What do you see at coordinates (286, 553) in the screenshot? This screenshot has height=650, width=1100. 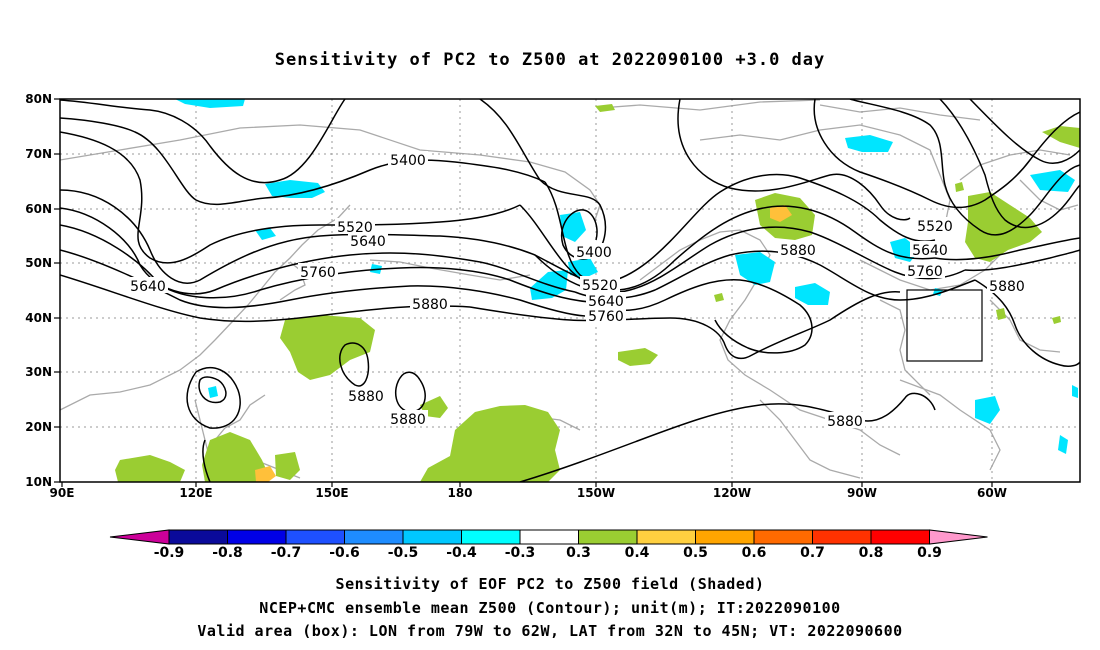 I see `colorbar-label: -0.7` at bounding box center [286, 553].